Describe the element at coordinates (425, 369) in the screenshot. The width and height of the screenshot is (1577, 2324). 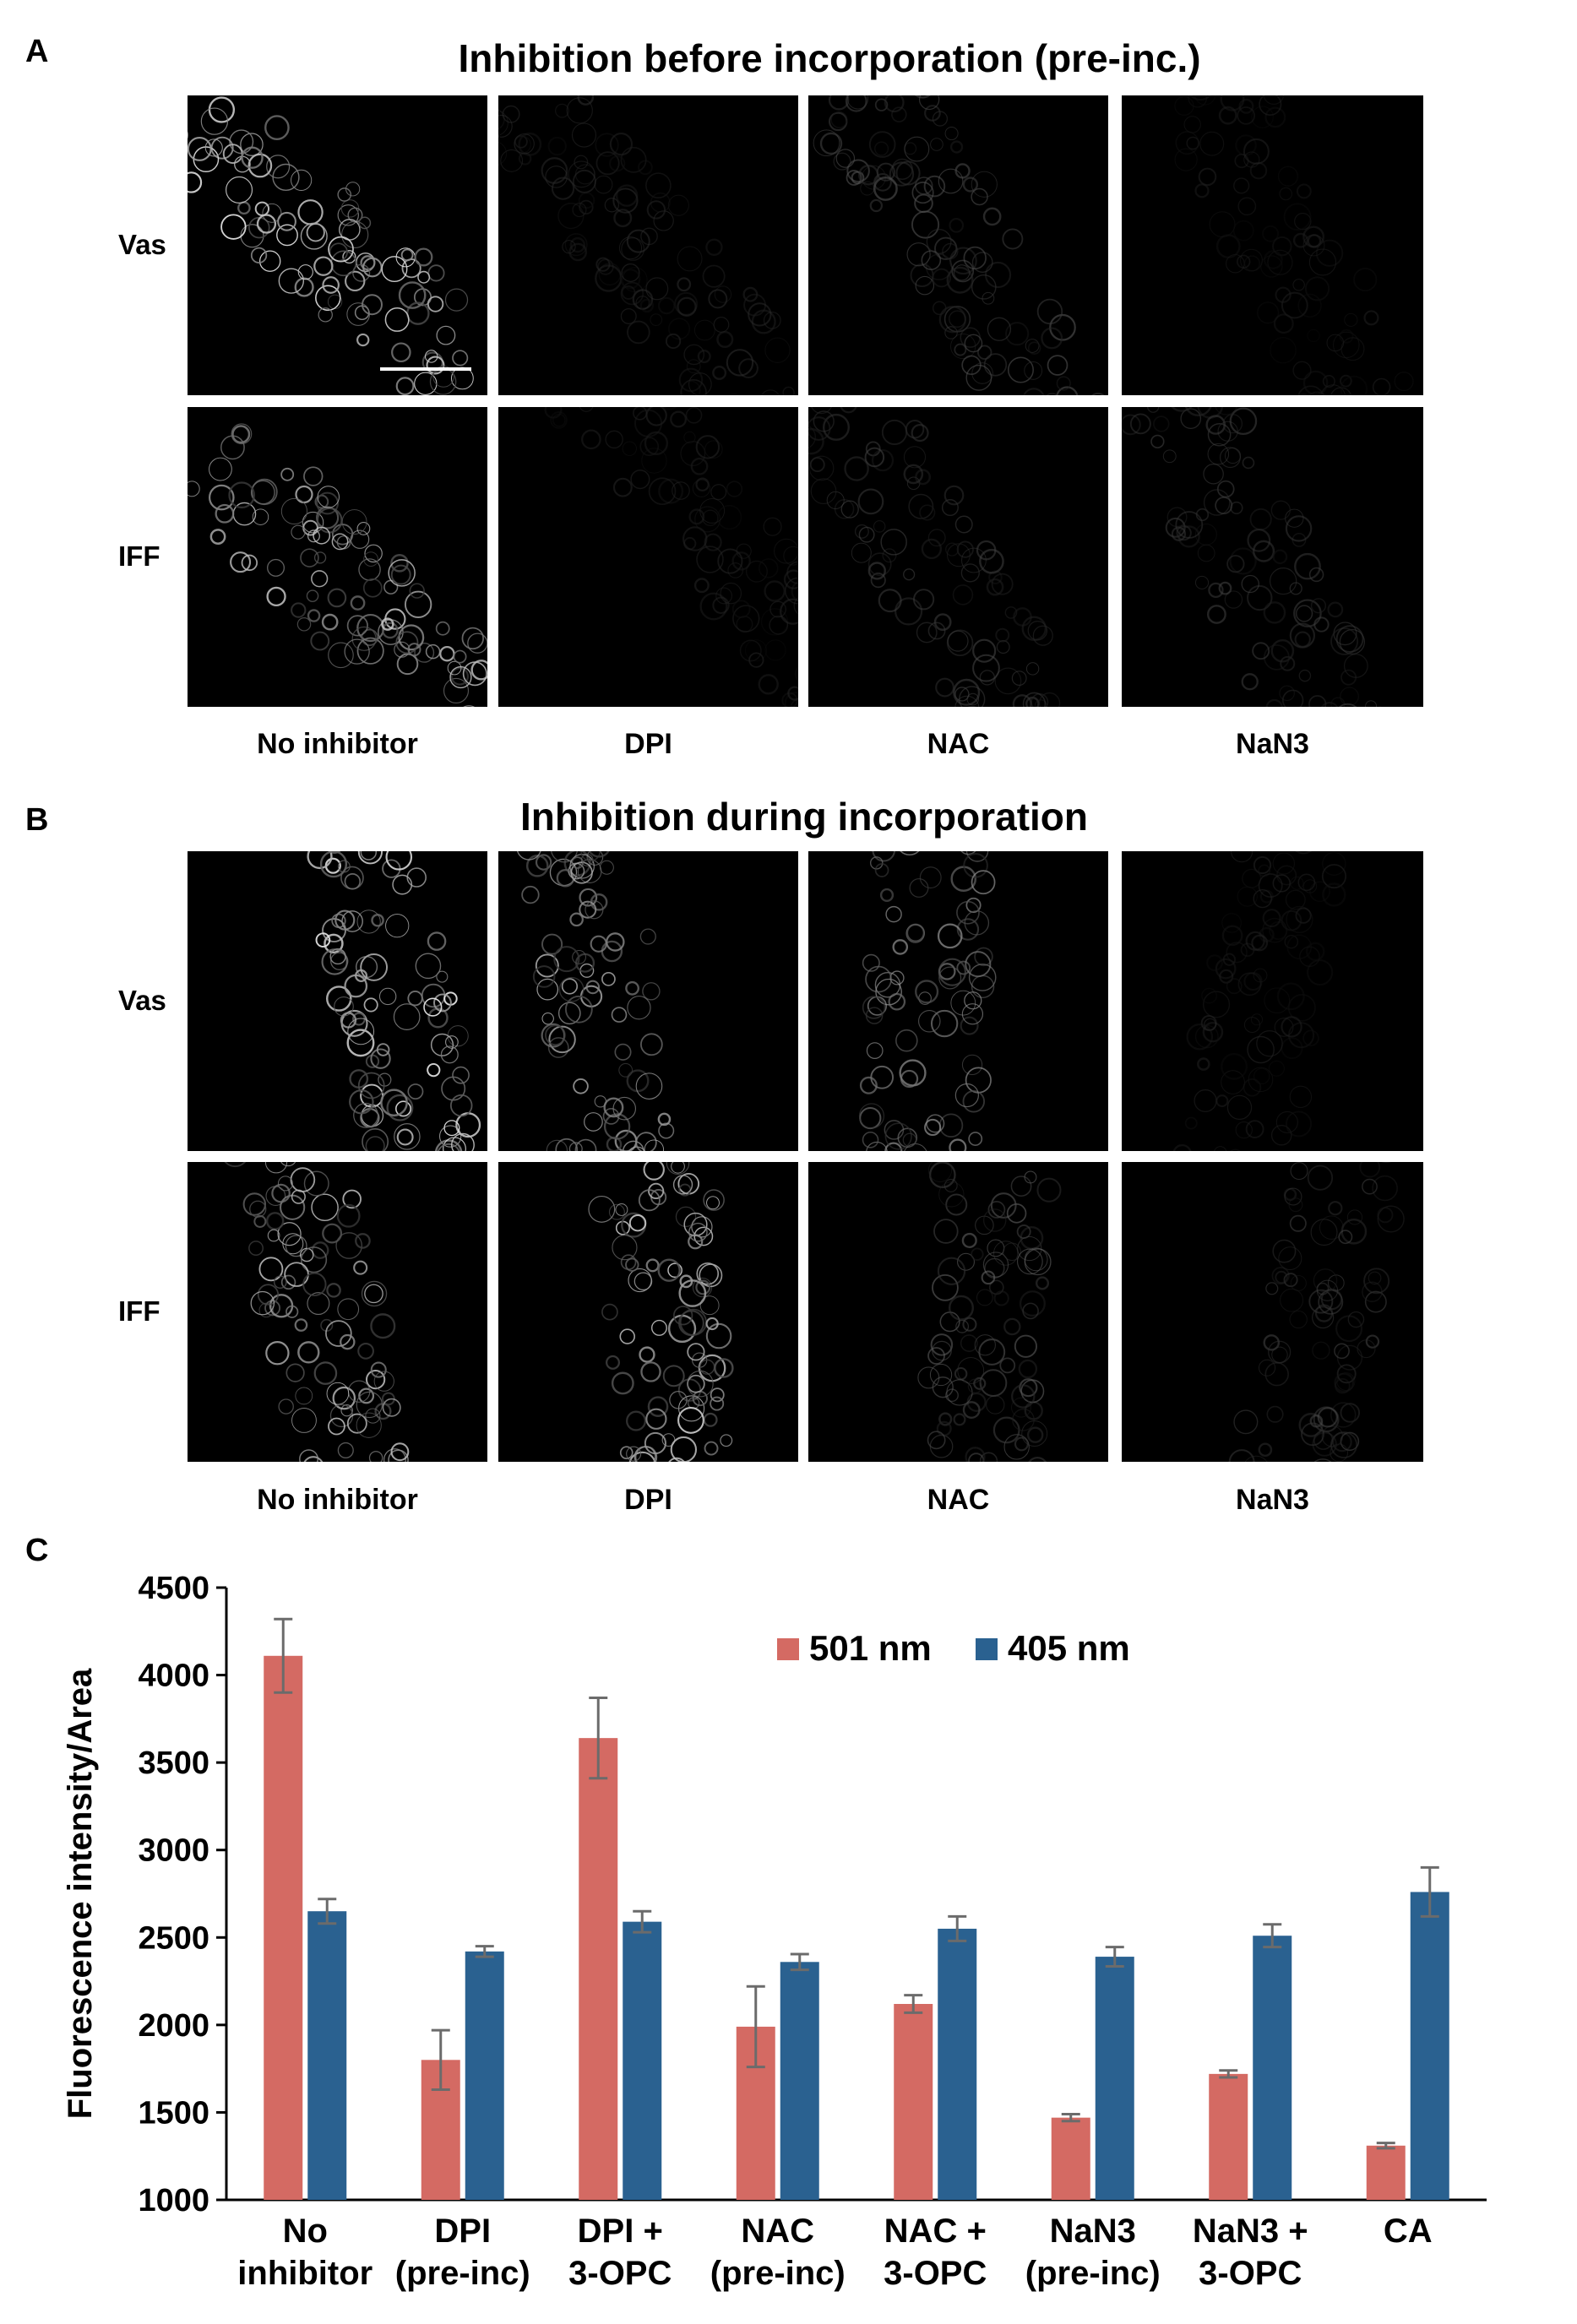
I see `scale-bar` at that location.